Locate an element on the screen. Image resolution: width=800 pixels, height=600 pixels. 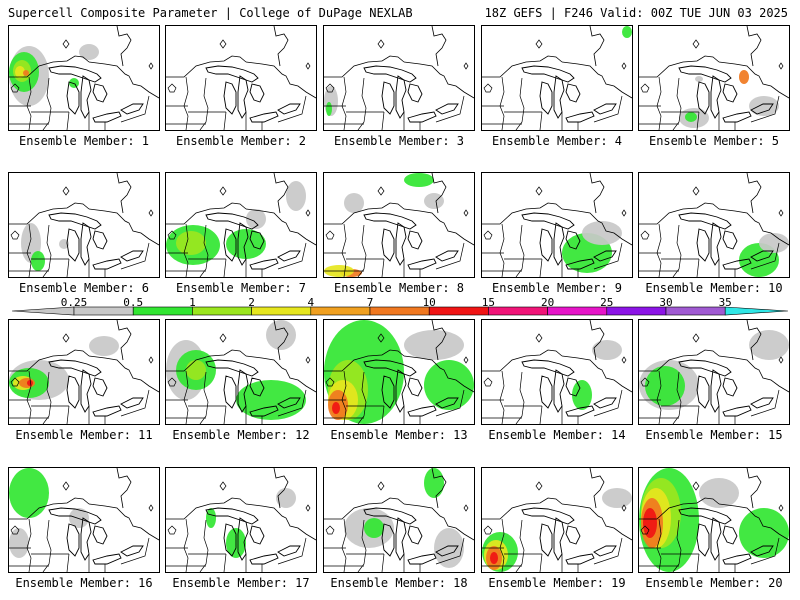
legend-tick-label: 2 is located at coordinates (251, 302).